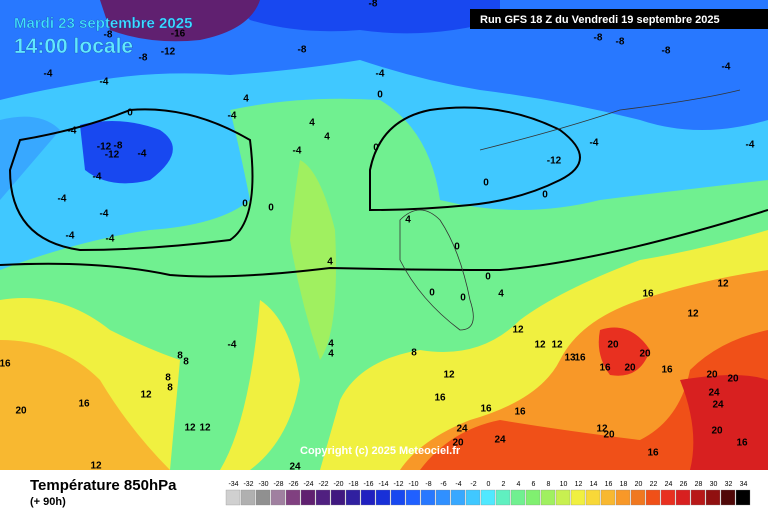 Image resolution: width=768 pixels, height=517 pixels. Describe the element at coordinates (443, 484) in the screenshot. I see `colorbar-tick-label: -6` at that location.